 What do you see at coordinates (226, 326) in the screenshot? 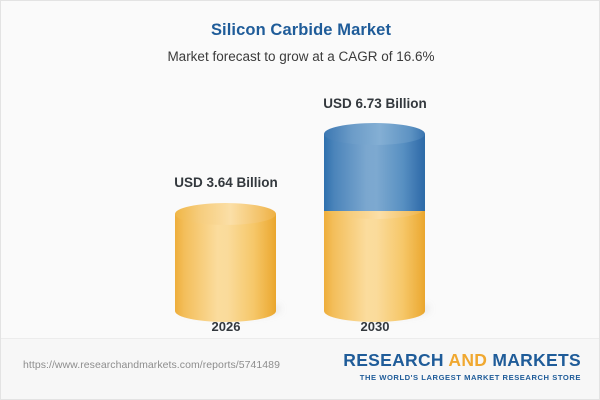
I see `category-label-2026: 2026` at bounding box center [226, 326].